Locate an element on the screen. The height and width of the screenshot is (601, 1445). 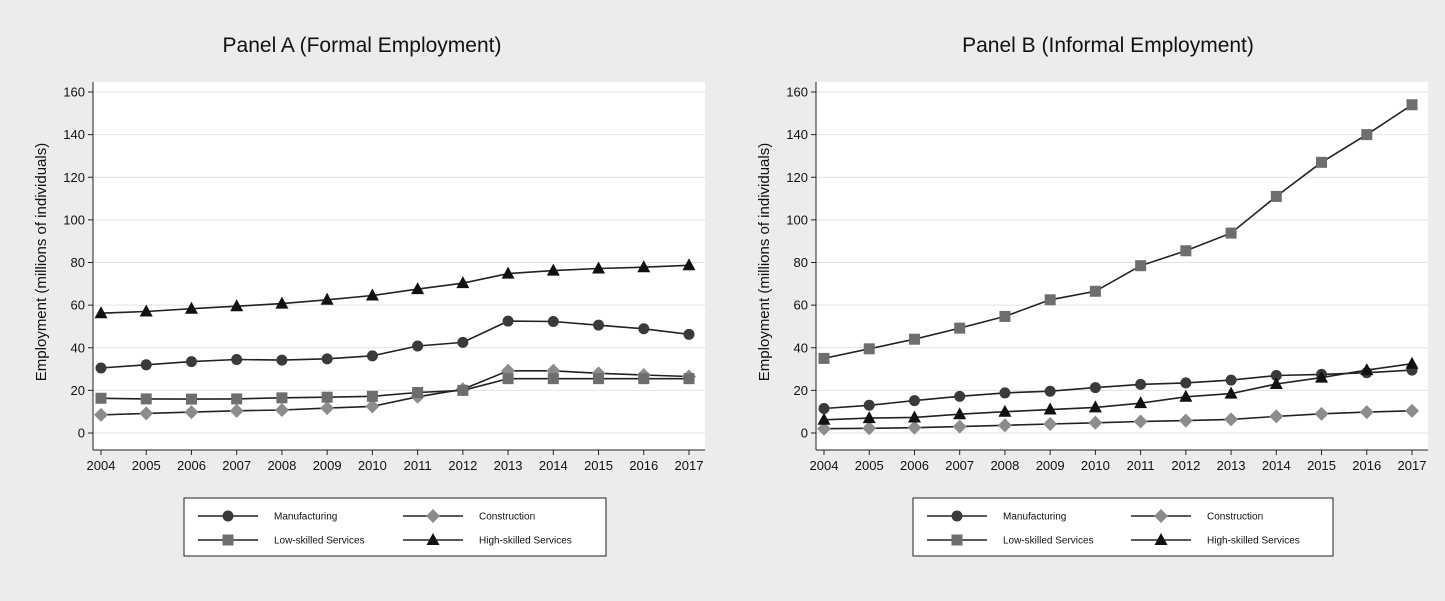
legend-label: High-skilled Services is located at coordinates (1253, 541).